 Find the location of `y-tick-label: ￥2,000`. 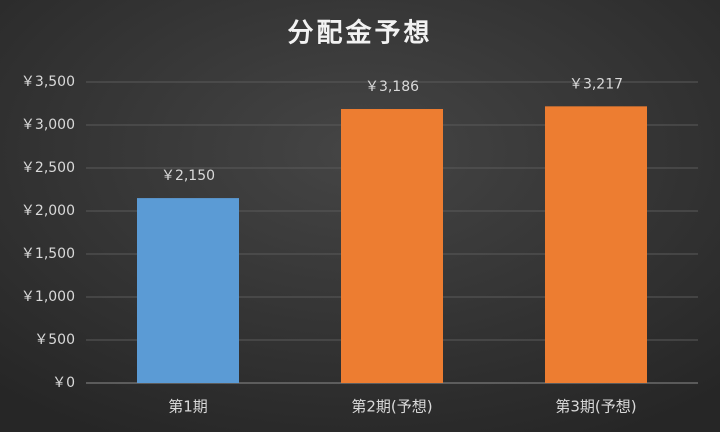

y-tick-label: ￥2,000 is located at coordinates (48, 211).